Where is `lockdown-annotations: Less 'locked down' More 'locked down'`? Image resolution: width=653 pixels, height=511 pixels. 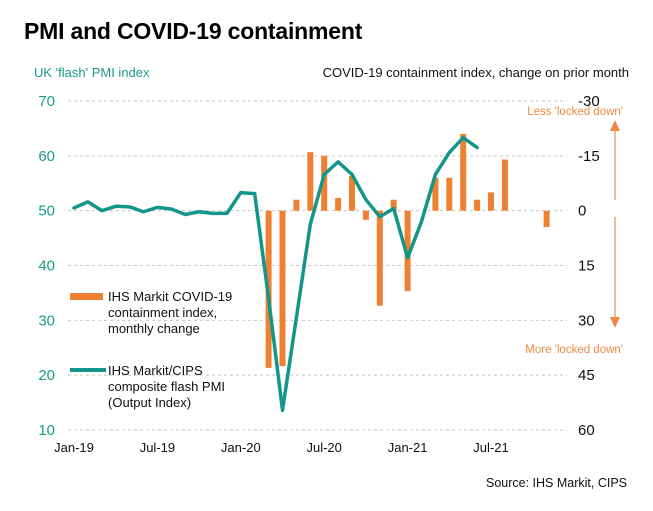
lockdown-annotations: Less 'locked down' More 'locked down' is located at coordinates (574, 231).